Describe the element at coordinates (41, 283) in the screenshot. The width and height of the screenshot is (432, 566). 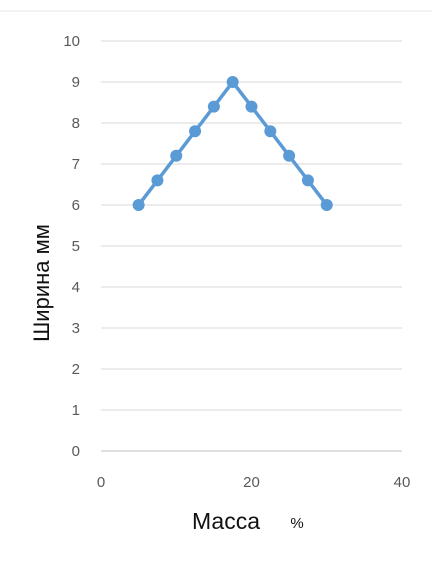
I see `y-axis-title: Ширина мм` at that location.